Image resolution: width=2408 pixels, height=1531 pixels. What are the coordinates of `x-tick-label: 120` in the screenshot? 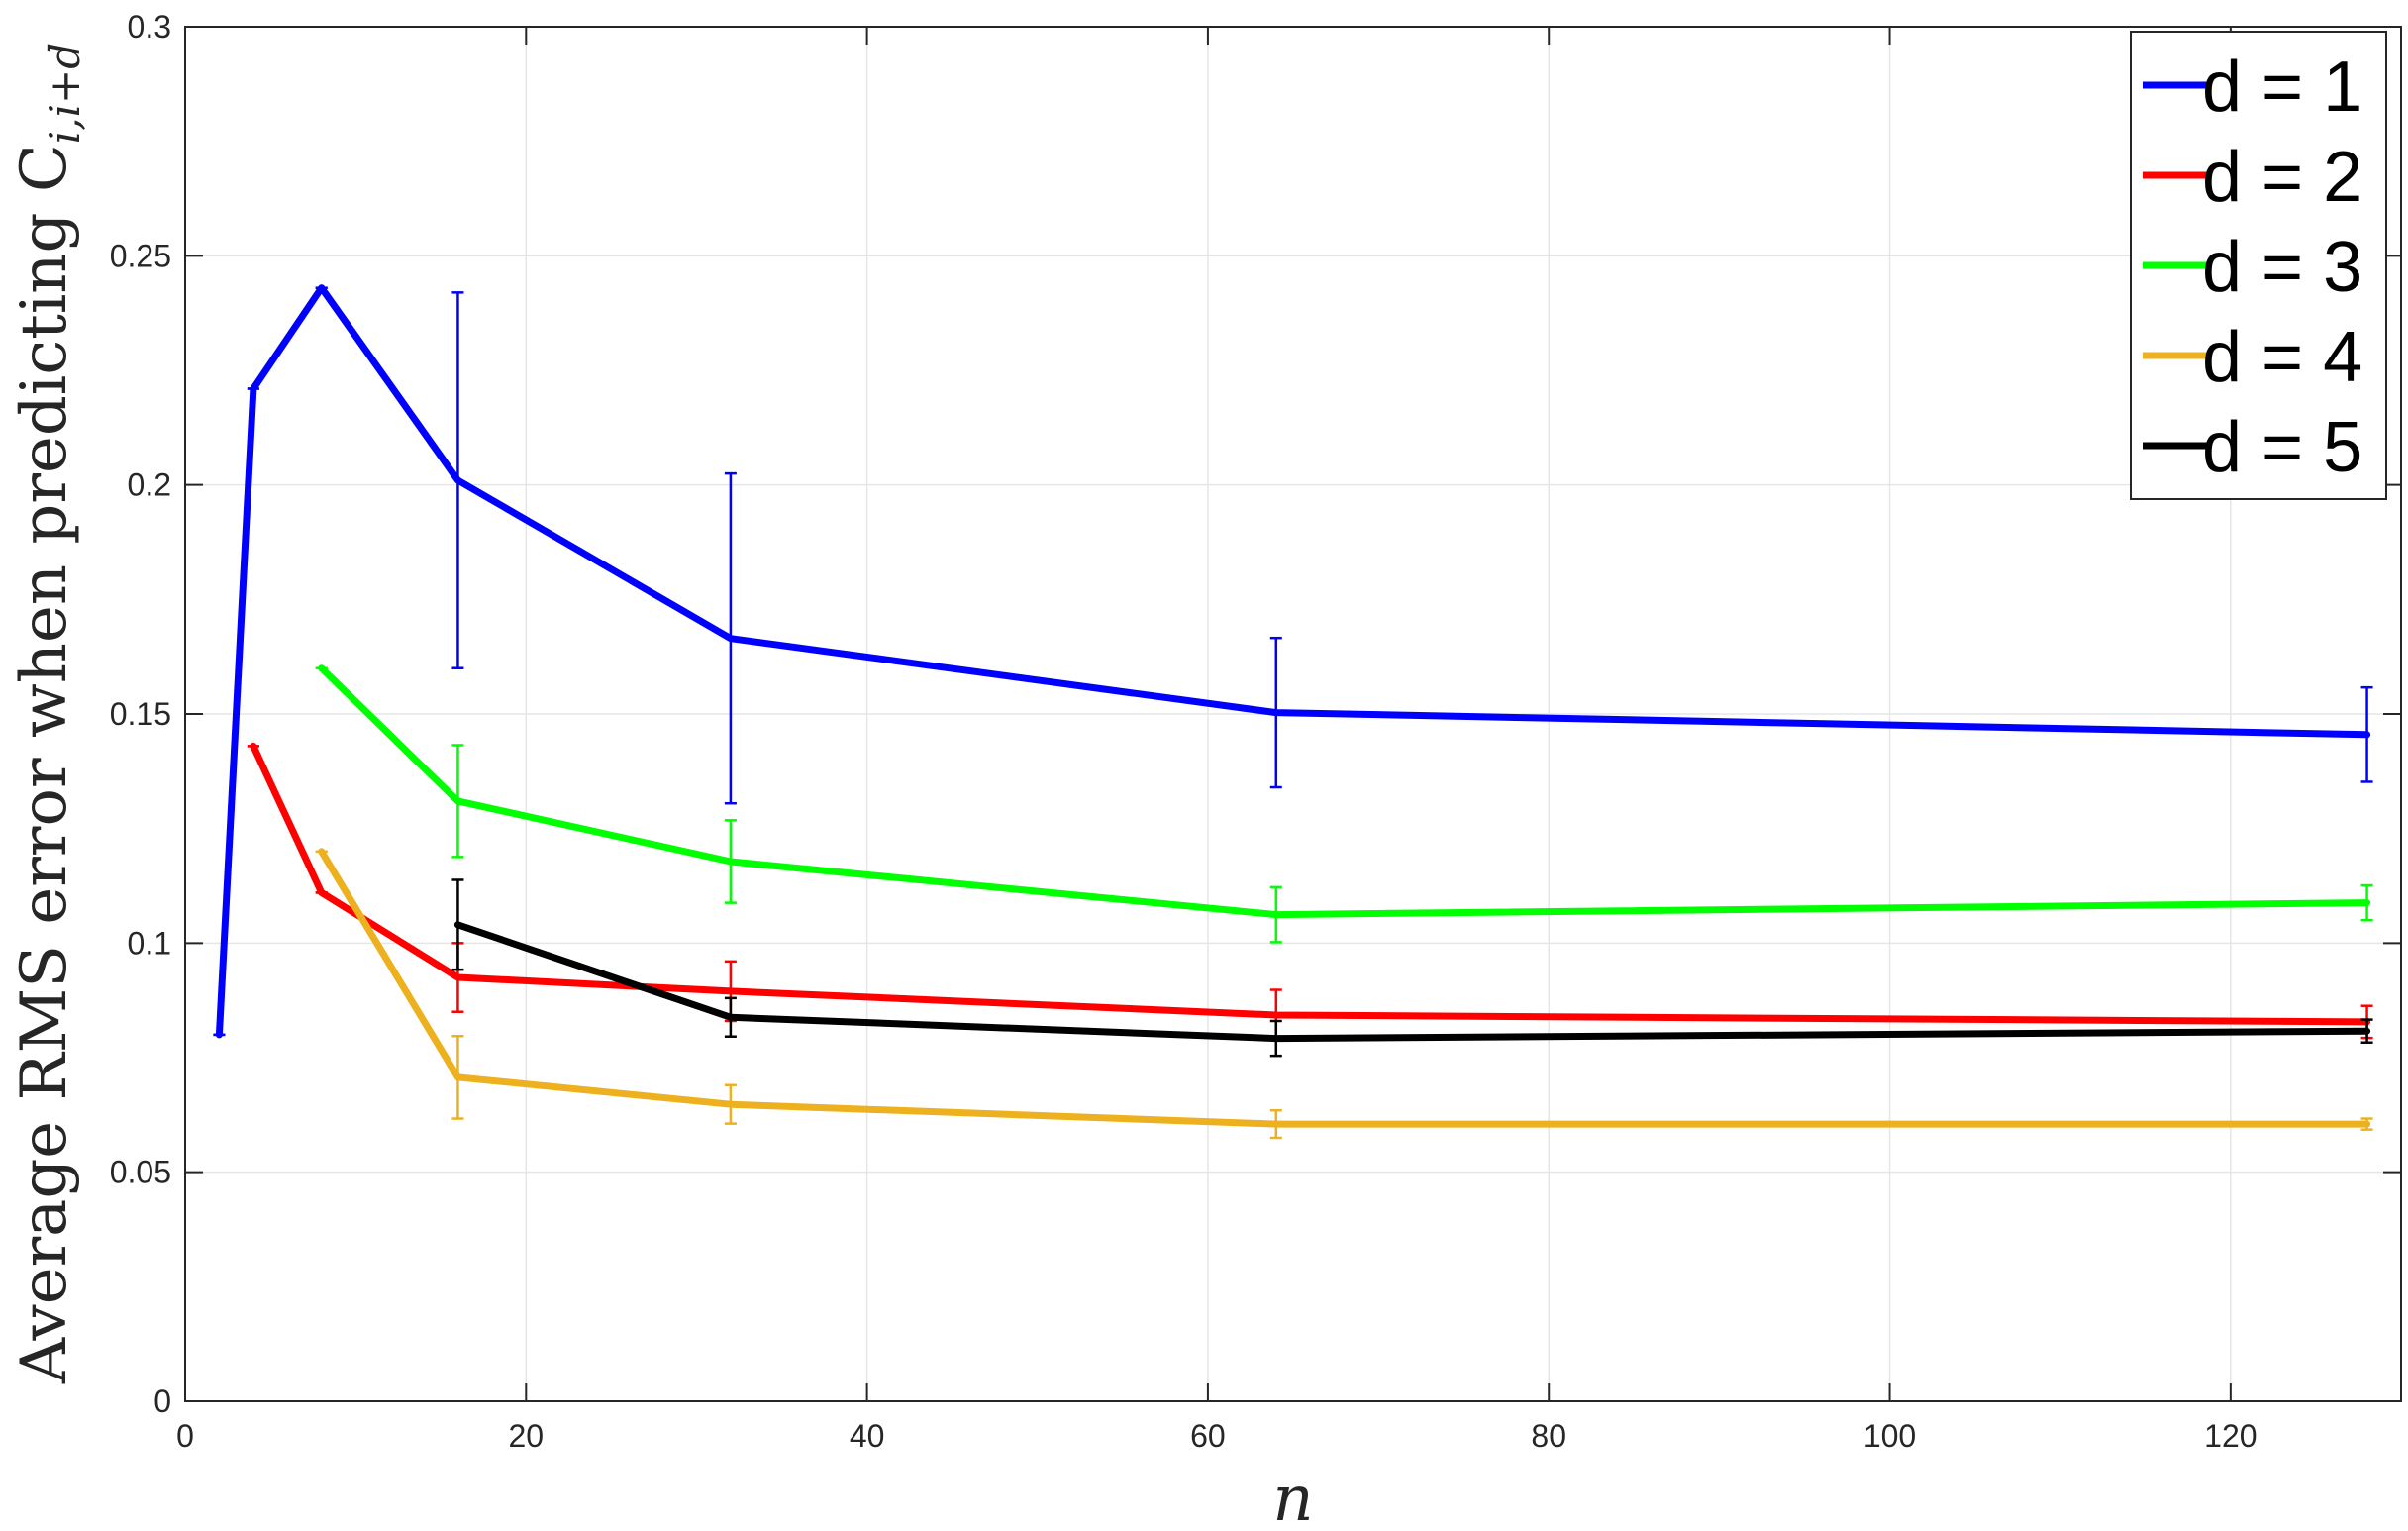 It's located at (2230, 1436).